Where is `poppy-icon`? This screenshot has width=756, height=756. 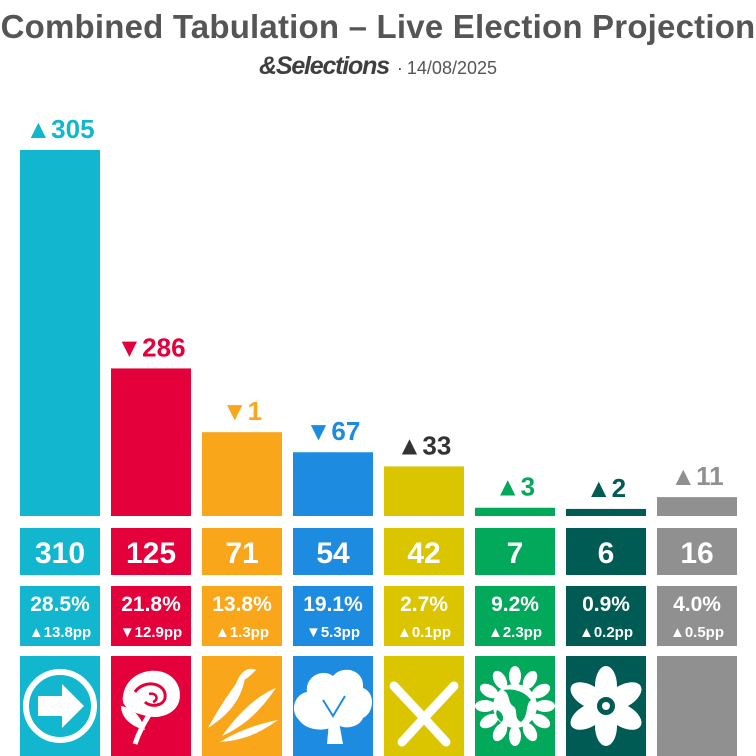
poppy-icon is located at coordinates (606, 706).